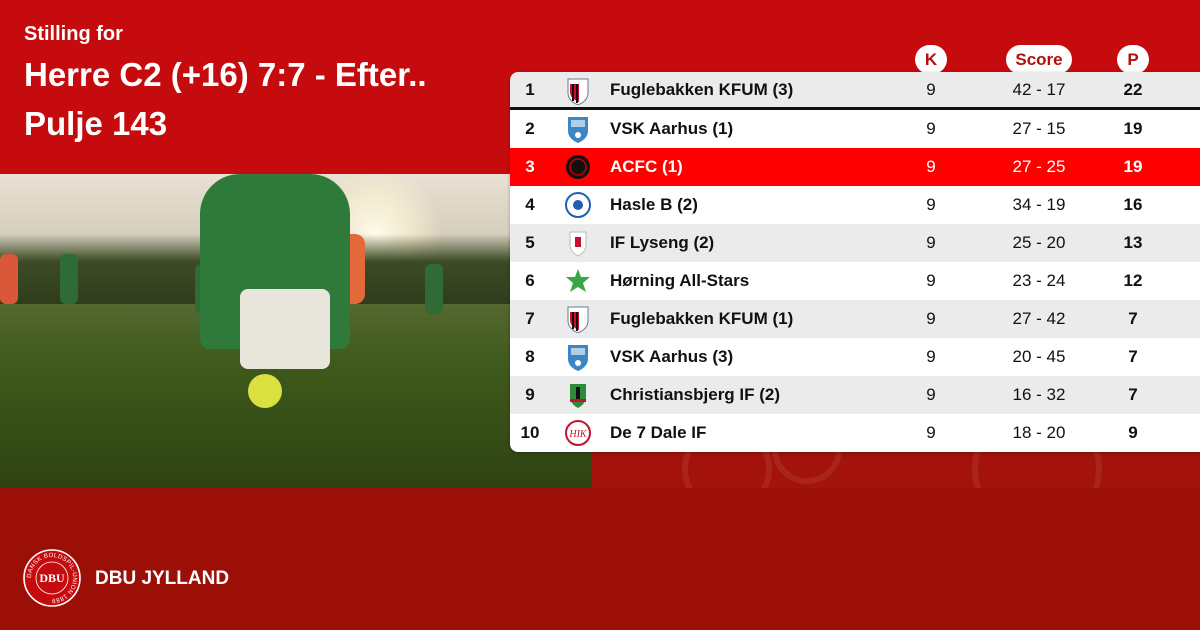 The image size is (1200, 630). Describe the element at coordinates (530, 394) in the screenshot. I see `rank: 9` at that location.